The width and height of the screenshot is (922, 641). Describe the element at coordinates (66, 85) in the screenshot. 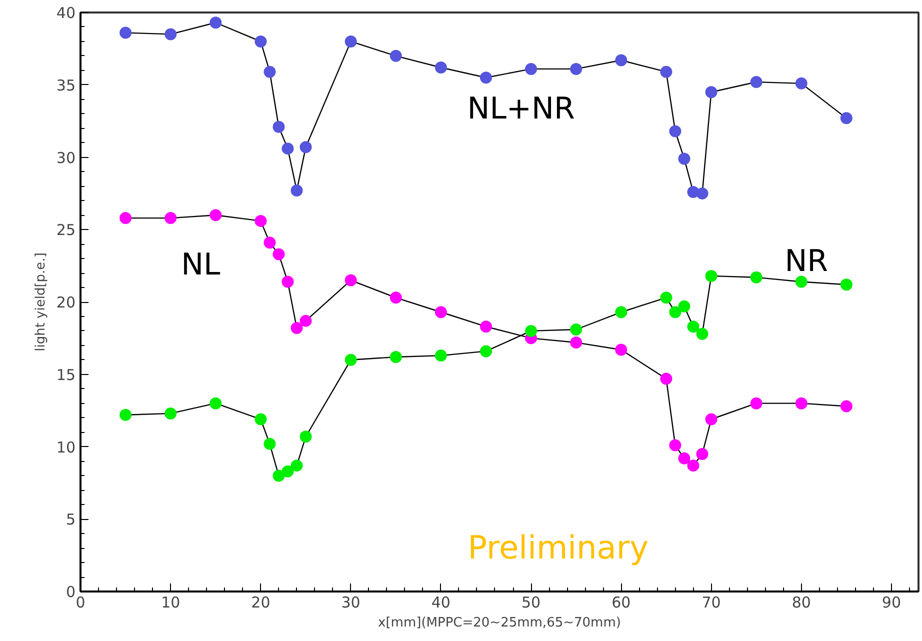

I see `y-tick-label: 35` at that location.